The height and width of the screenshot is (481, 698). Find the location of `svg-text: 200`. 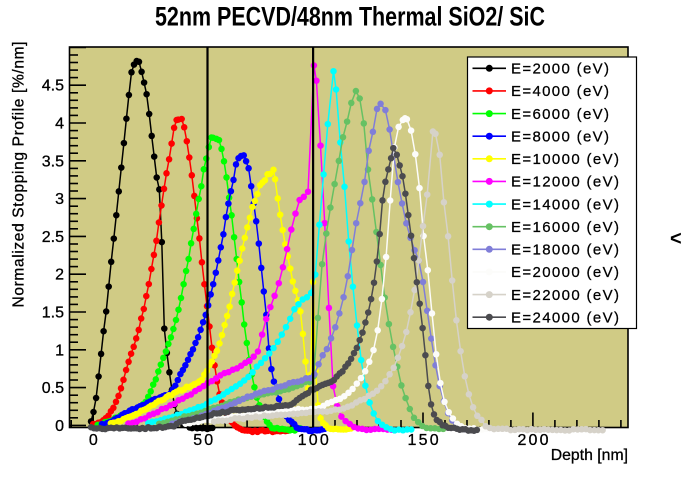

svg-text: 200 is located at coordinates (533, 440).